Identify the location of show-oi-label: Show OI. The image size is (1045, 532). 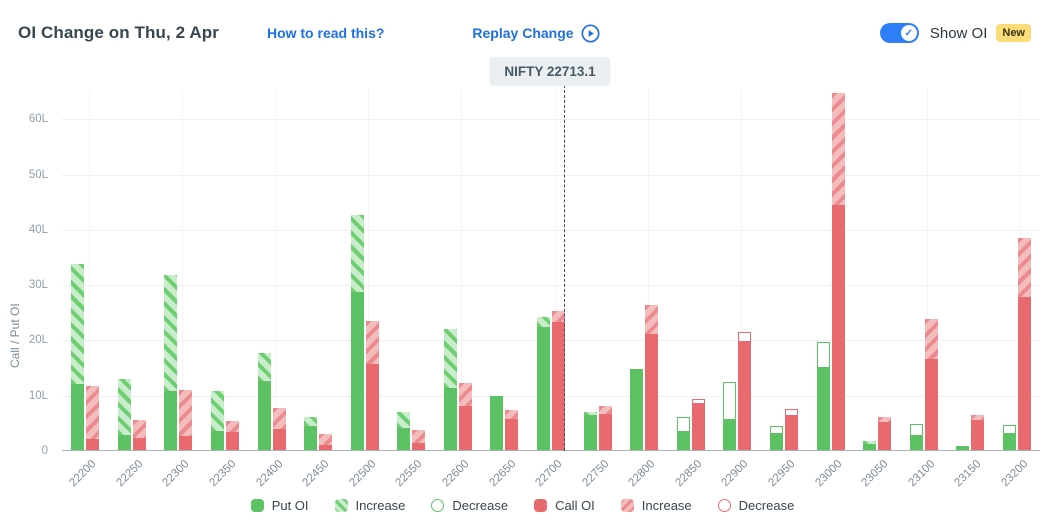
(958, 33).